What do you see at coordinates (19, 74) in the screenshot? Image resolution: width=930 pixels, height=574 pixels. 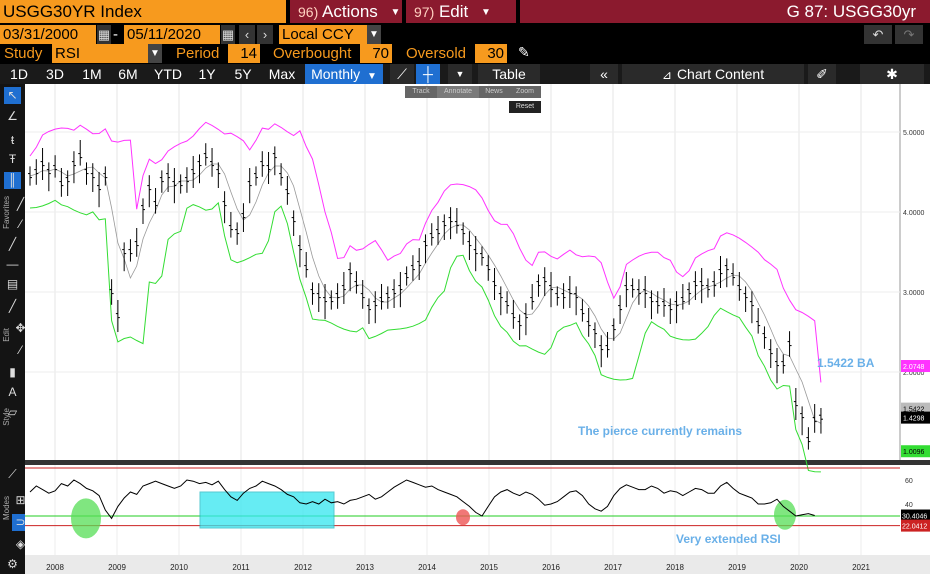 I see `tab-1d: 1D` at bounding box center [19, 74].